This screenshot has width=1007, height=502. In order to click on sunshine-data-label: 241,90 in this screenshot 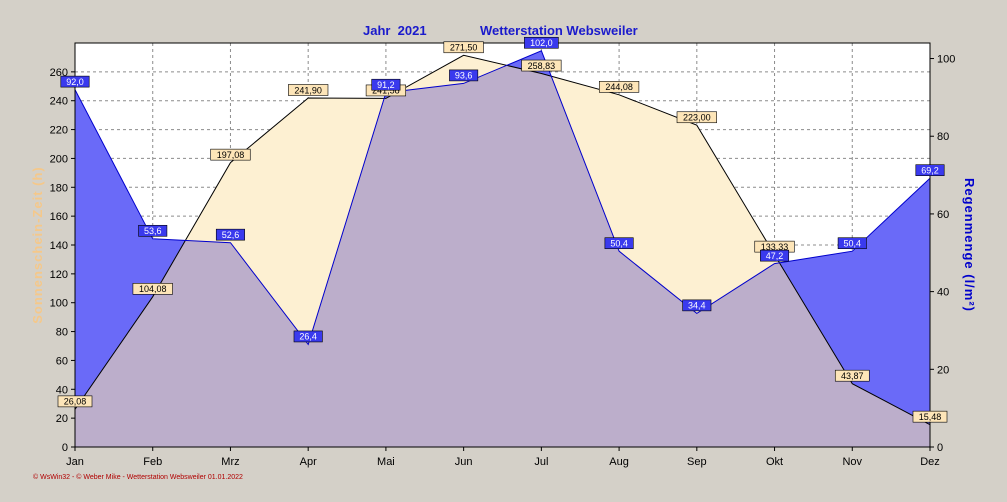, I will do `click(308, 90)`.